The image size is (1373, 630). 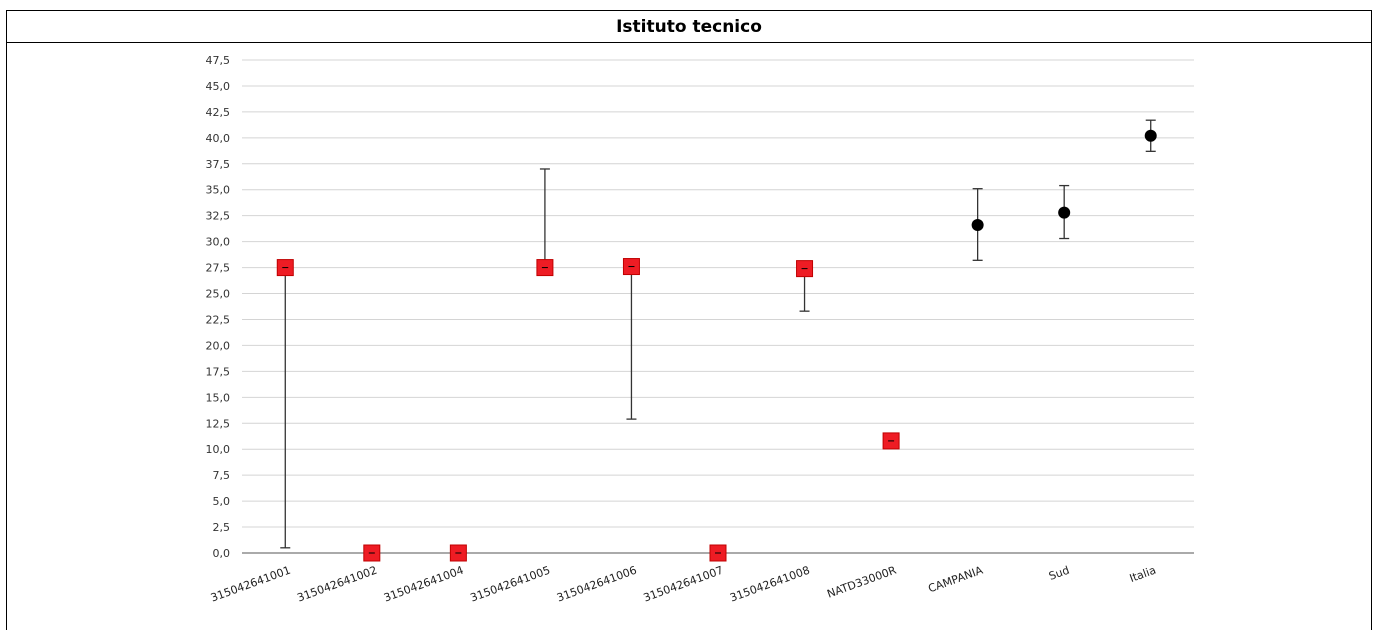 What do you see at coordinates (218, 319) in the screenshot?
I see `y-tick-label: 22,5` at bounding box center [218, 319].